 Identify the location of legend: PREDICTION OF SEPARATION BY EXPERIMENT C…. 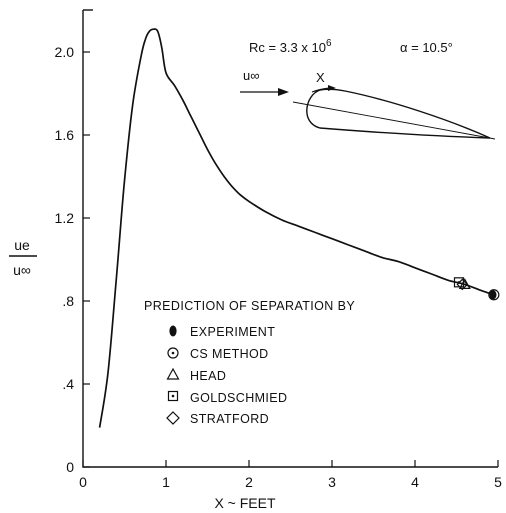
(249, 362).